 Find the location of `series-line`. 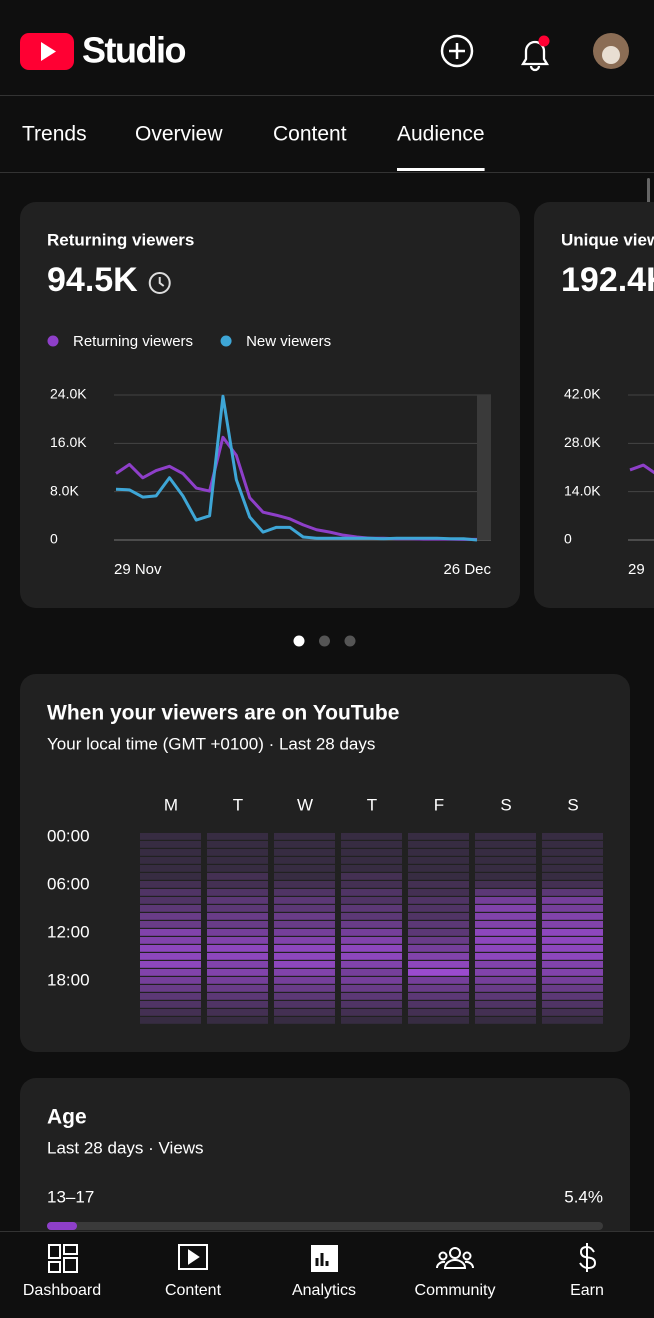

series-line is located at coordinates (296, 468).